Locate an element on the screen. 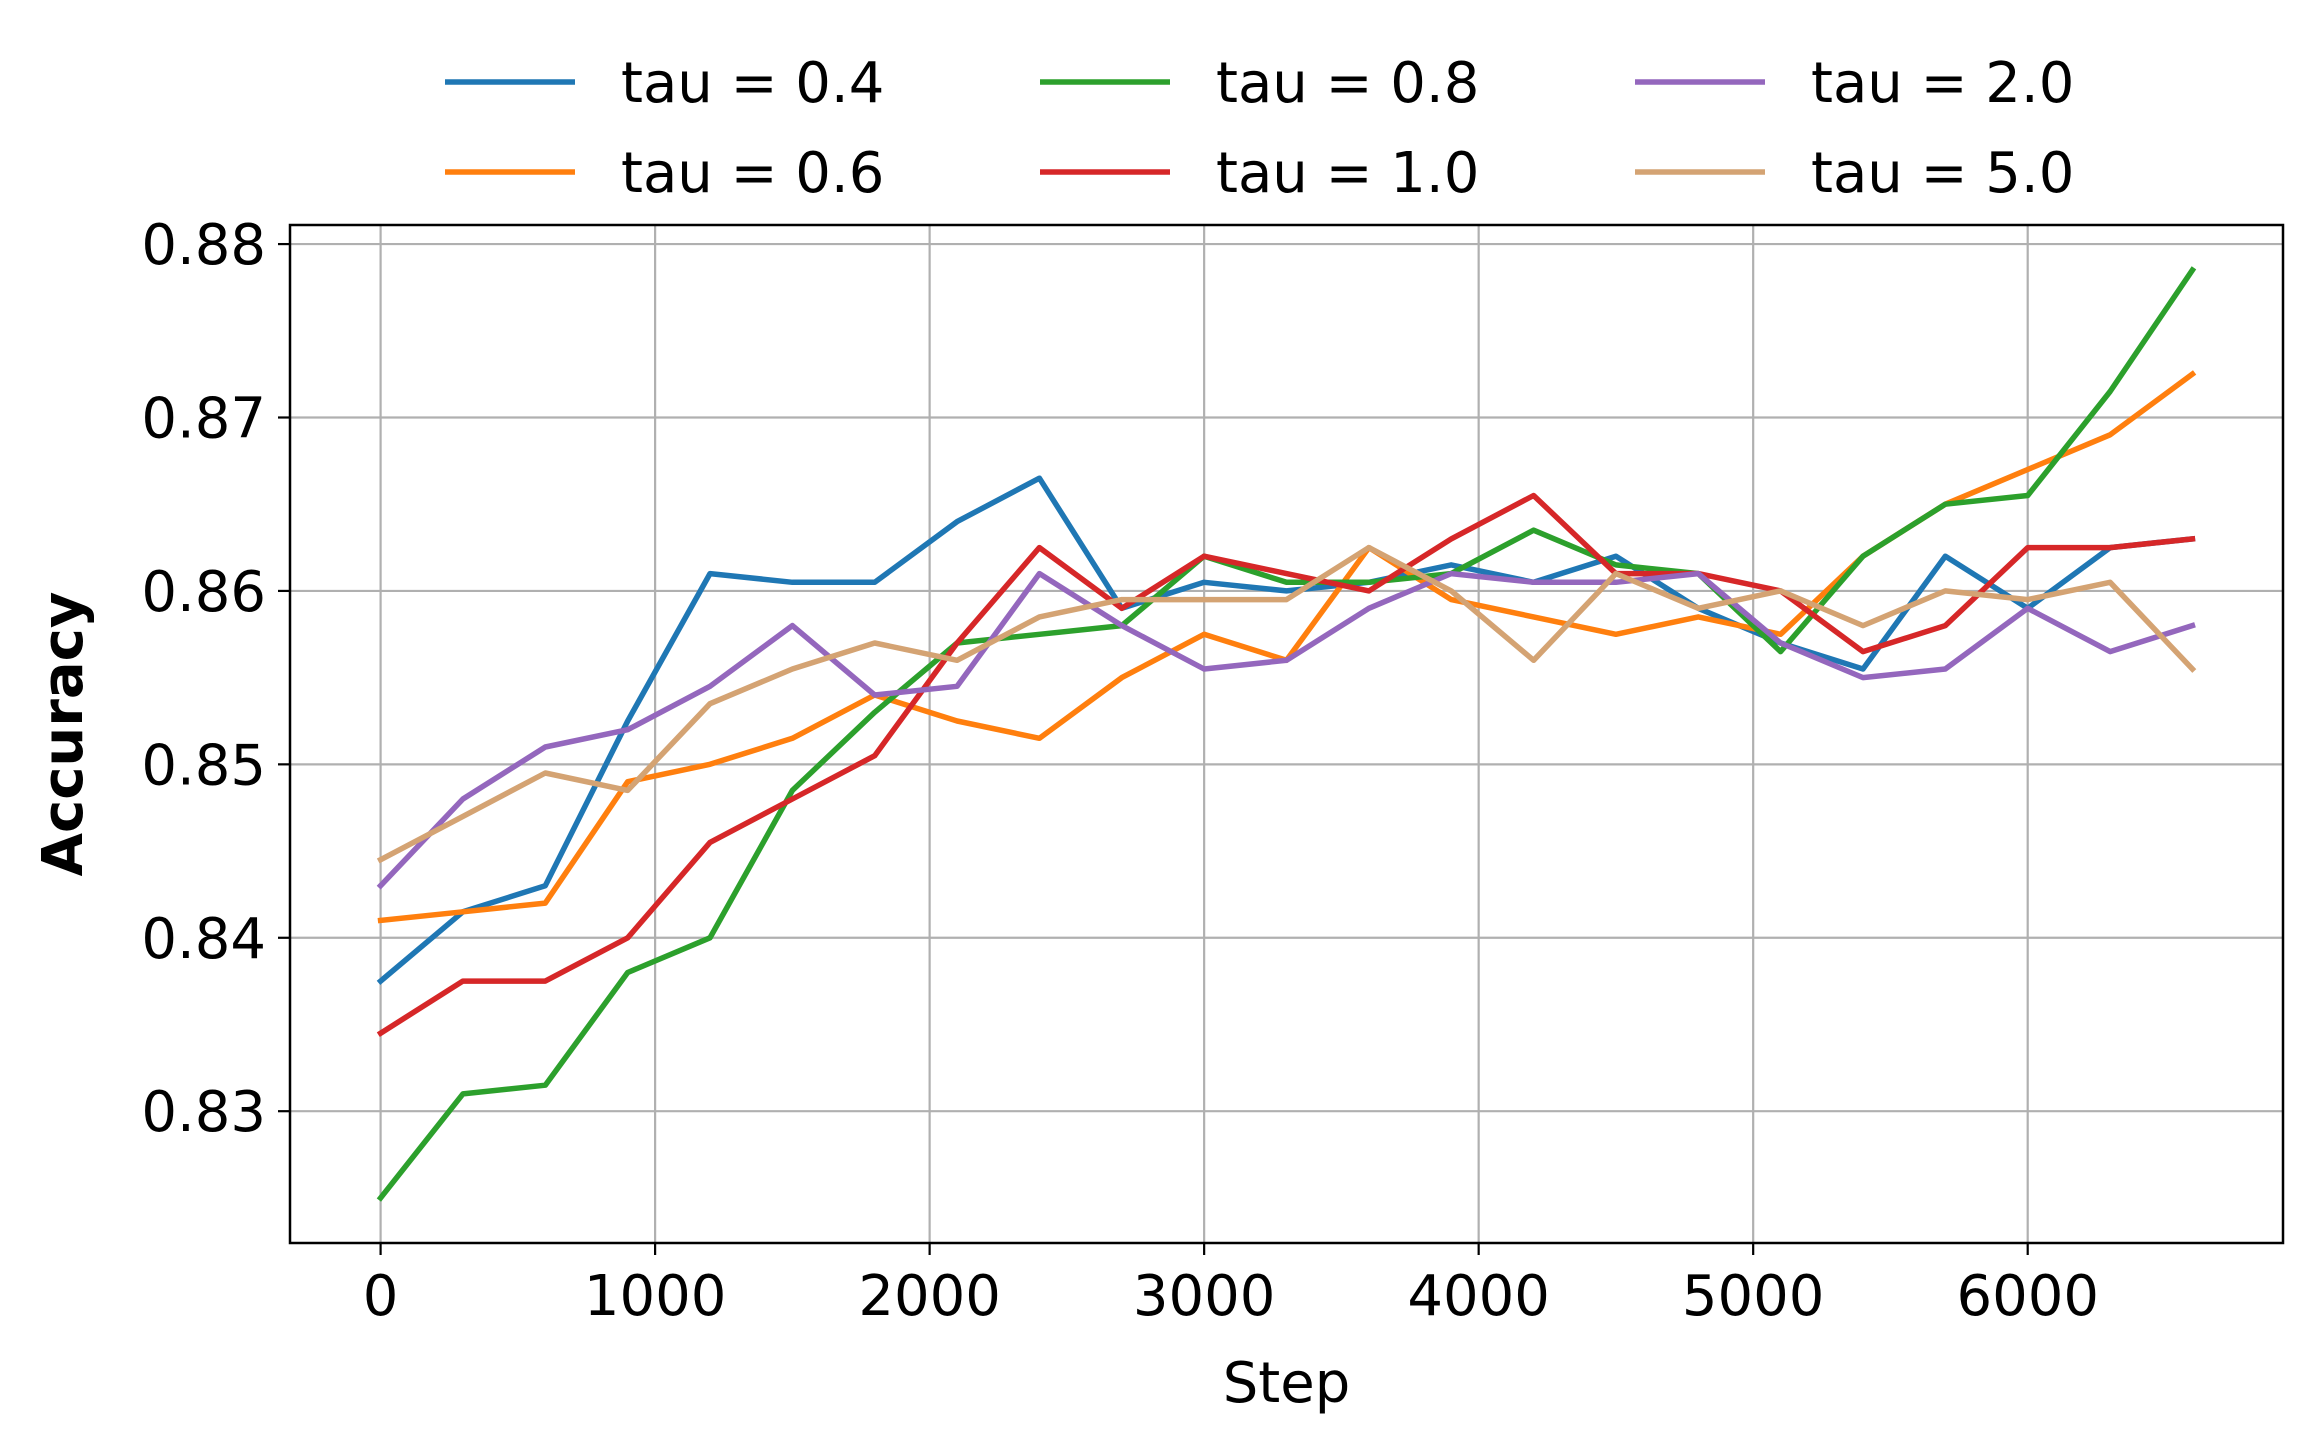 Image resolution: width=2311 pixels, height=1451 pixels. legend-item: tau = 5.0 is located at coordinates (1854, 173).